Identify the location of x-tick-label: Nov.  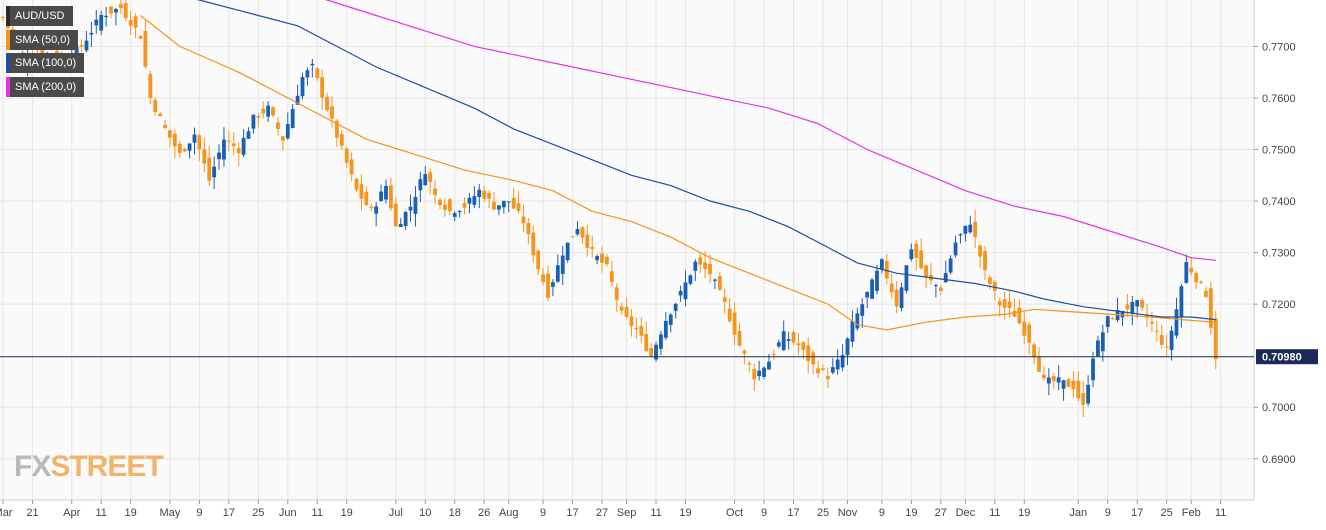
(848, 513).